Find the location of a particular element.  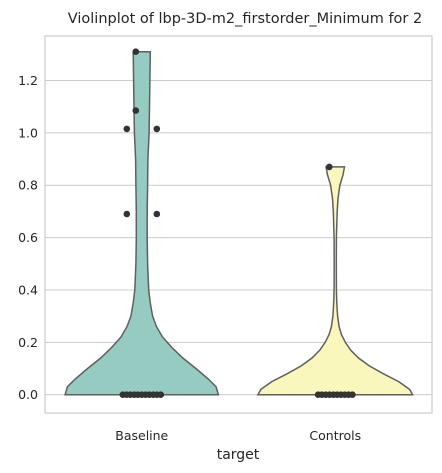

y-tick-label: 0.6 is located at coordinates (28, 237).